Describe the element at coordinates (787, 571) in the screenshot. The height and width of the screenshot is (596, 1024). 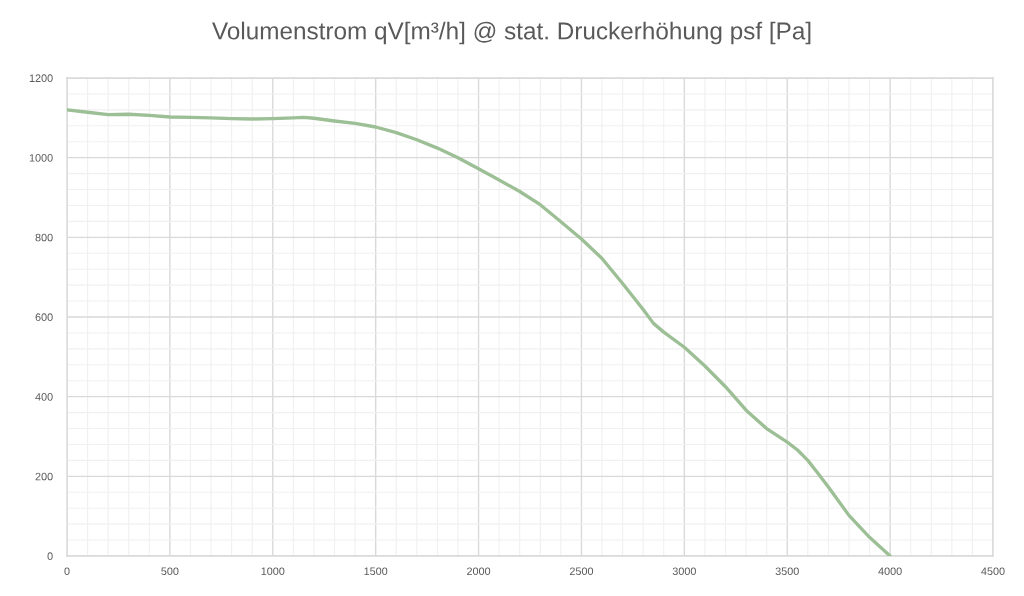
I see `x-tick-label: 3500` at that location.